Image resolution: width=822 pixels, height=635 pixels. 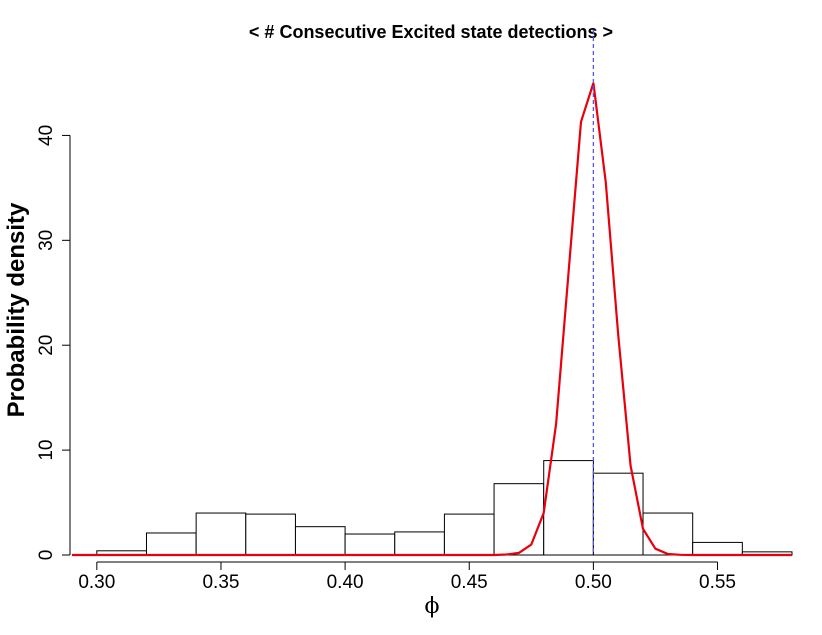 I want to click on y-tick-label: 20, so click(x=46, y=345).